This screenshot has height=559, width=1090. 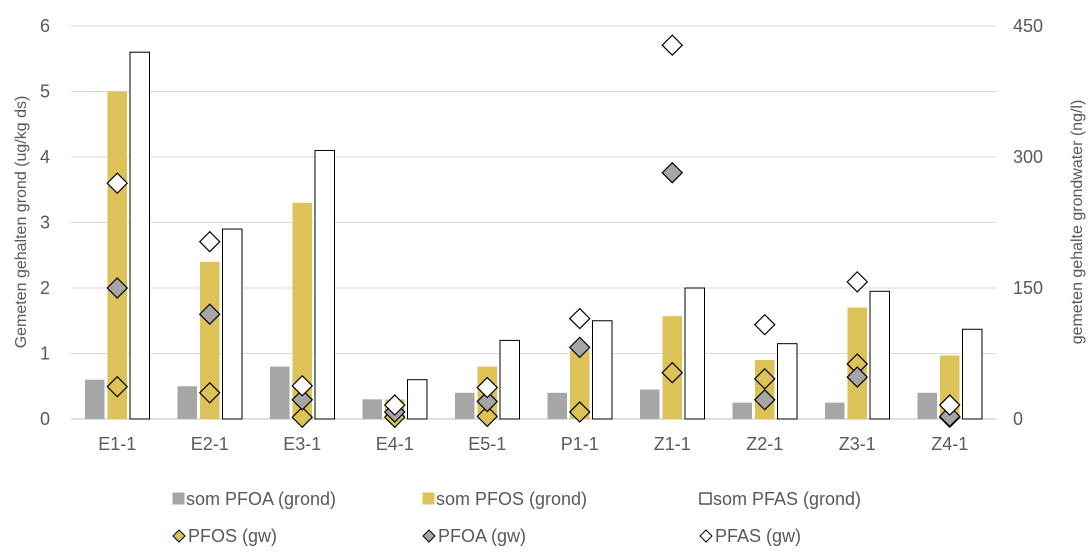 What do you see at coordinates (857, 444) in the screenshot?
I see `x-tick-label: Z3-1` at bounding box center [857, 444].